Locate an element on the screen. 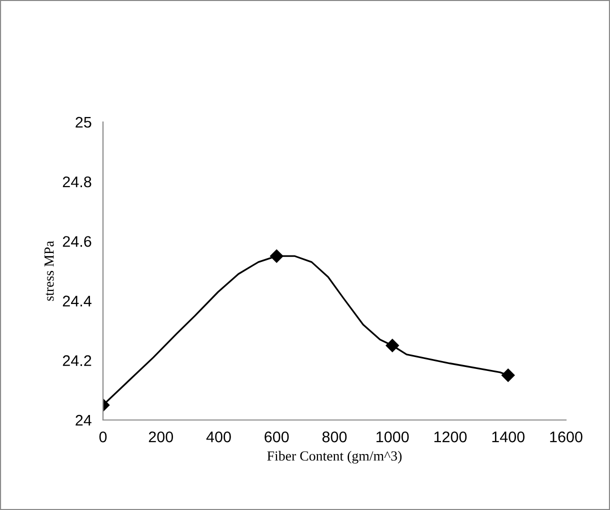 The height and width of the screenshot is (510, 610). y-tick-label: 24.8 is located at coordinates (77, 182).